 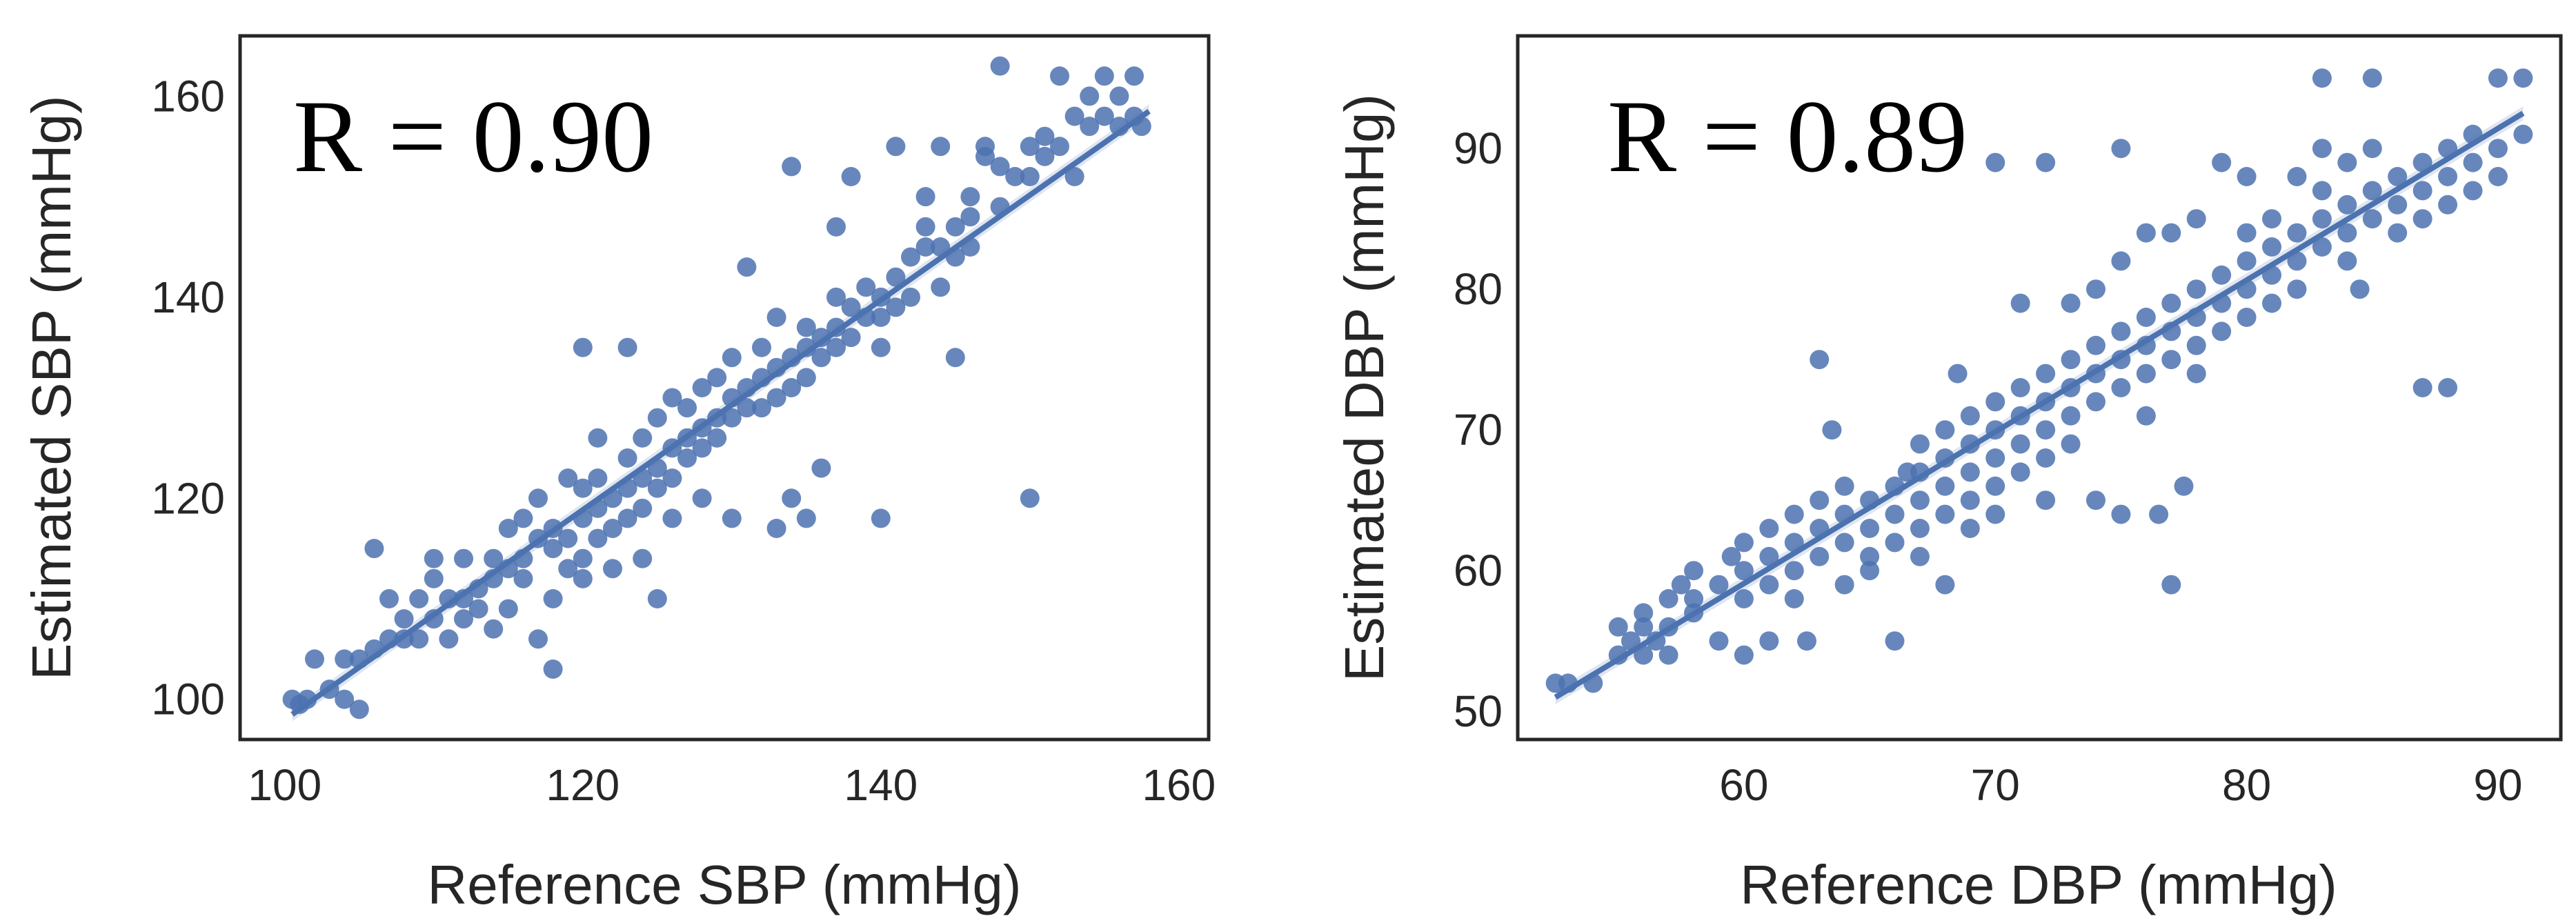 I want to click on sbp-x-axis-label: Reference SBP (mmHg), so click(x=724, y=884).